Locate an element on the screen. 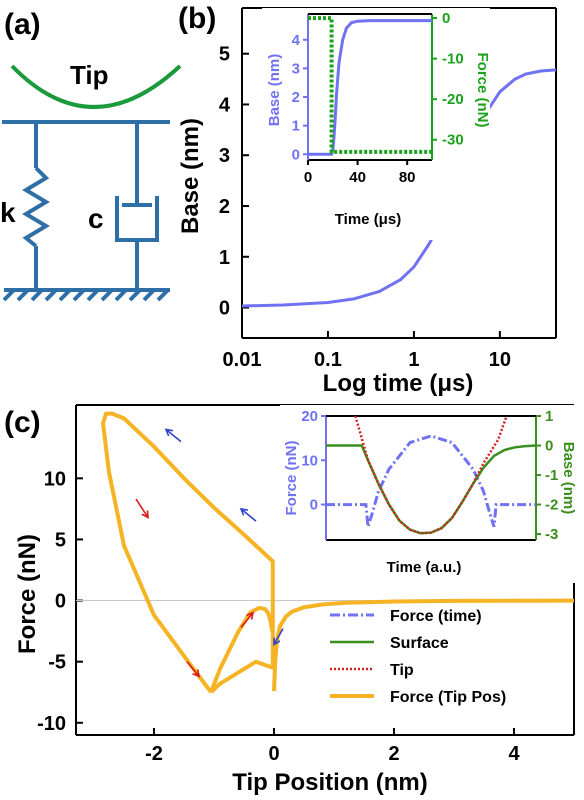 This screenshot has height=800, width=584. y-tick-label: -5 is located at coordinates (57, 663).